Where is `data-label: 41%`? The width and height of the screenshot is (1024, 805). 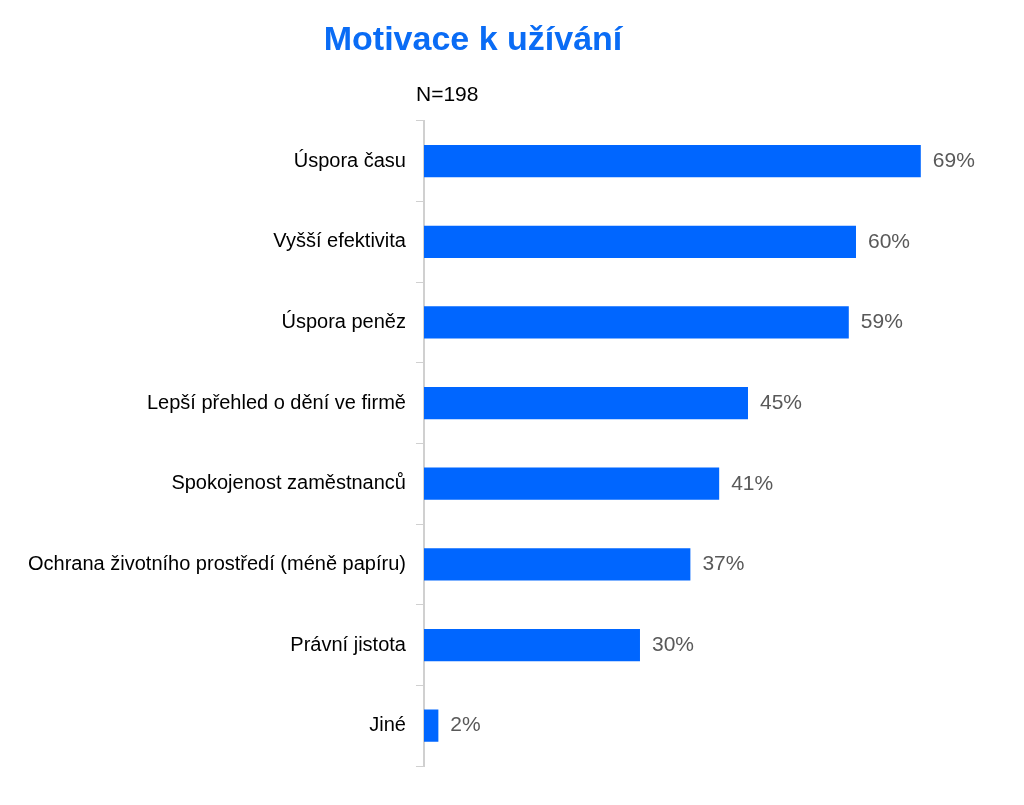 data-label: 41% is located at coordinates (752, 482).